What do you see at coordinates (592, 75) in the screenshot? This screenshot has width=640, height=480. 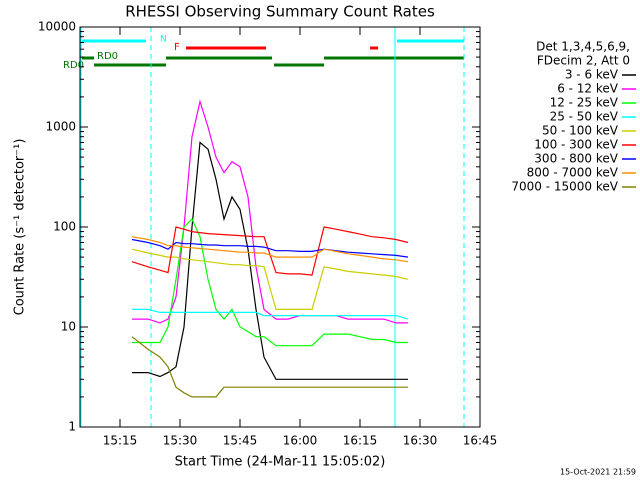 I see `legend-label: 3 - 6 keV` at bounding box center [592, 75].